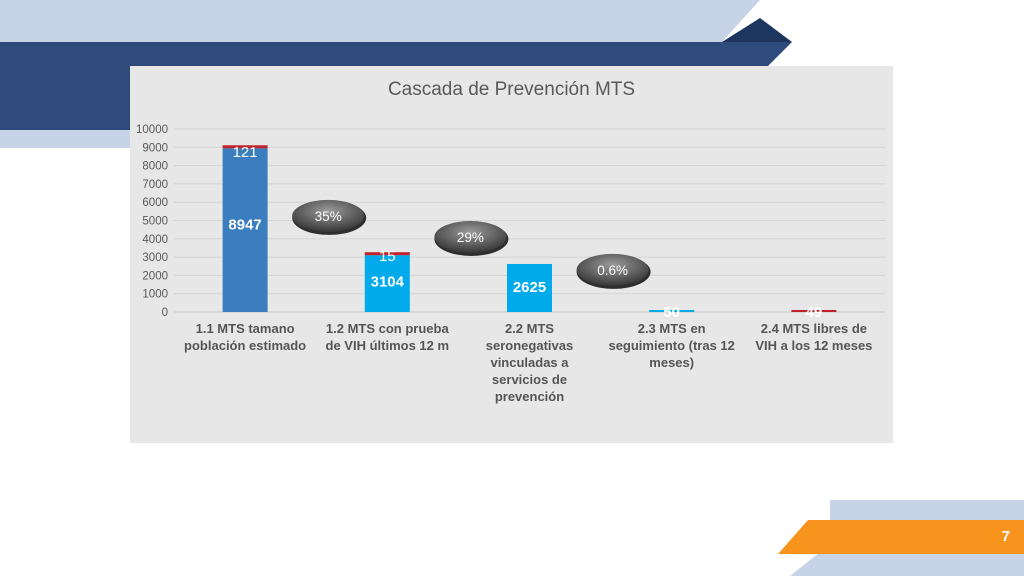 Image resolution: width=1024 pixels, height=576 pixels. What do you see at coordinates (155, 295) in the screenshot?
I see `y-tick-label: 1000` at bounding box center [155, 295].